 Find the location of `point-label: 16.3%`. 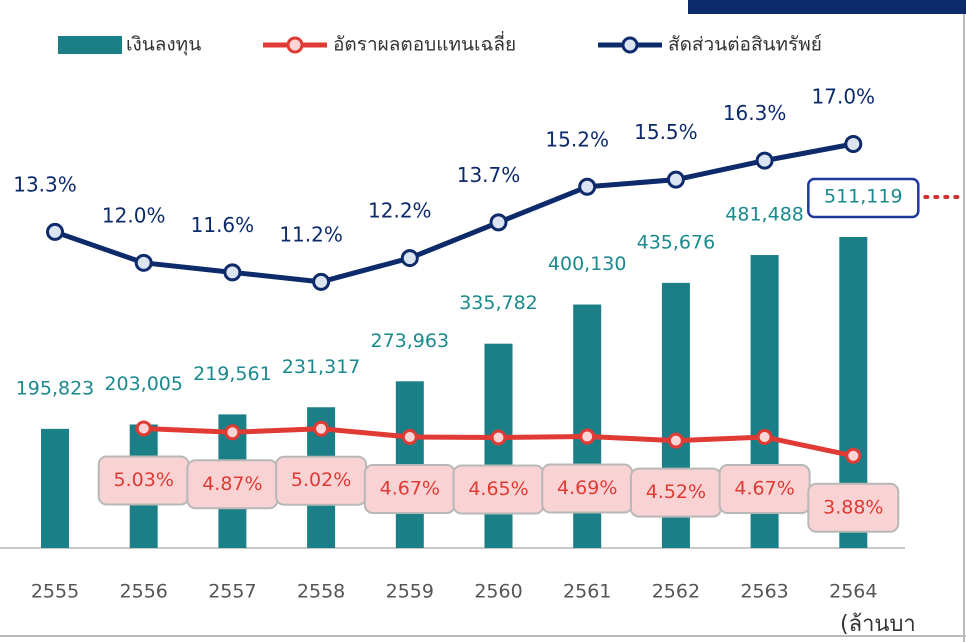

point-label: 16.3% is located at coordinates (755, 113).